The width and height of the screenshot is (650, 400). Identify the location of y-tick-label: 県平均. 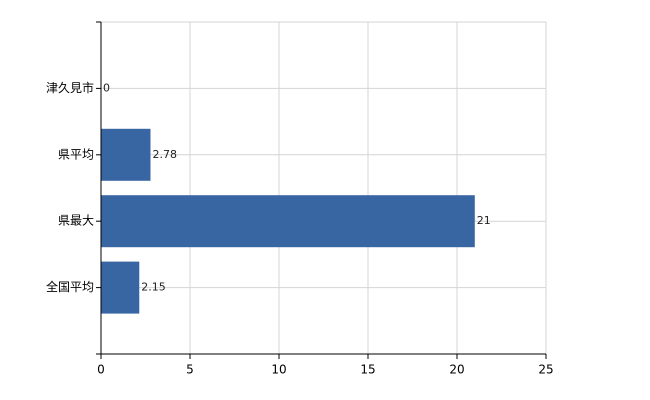
(76, 154).